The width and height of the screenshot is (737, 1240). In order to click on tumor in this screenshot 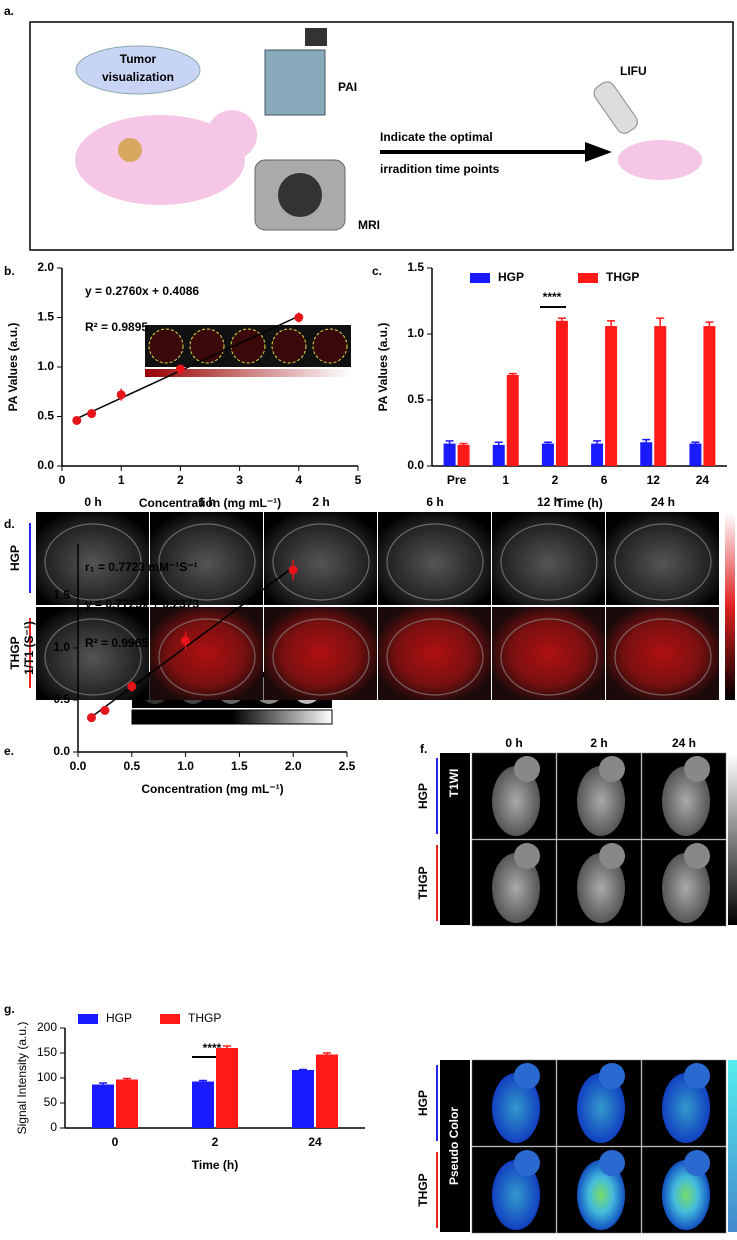, I will do `click(130, 150)`.